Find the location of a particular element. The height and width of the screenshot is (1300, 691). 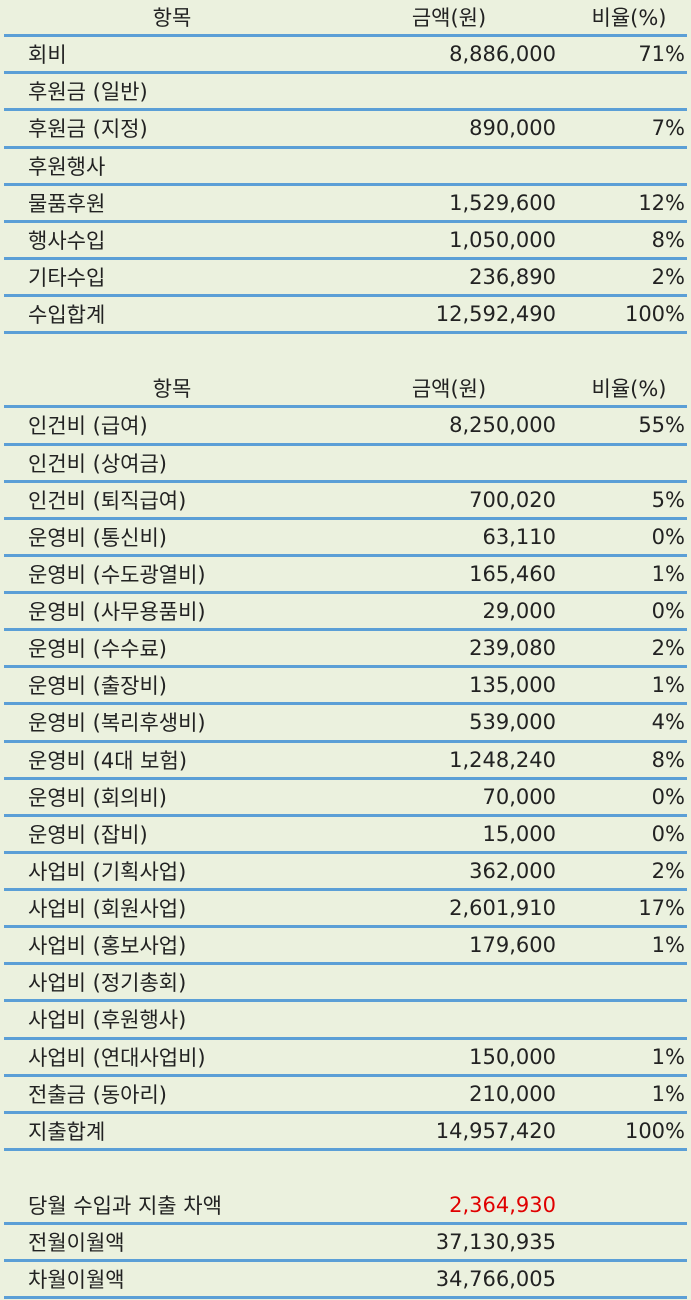

amount: 1,050,000 is located at coordinates (502, 239).